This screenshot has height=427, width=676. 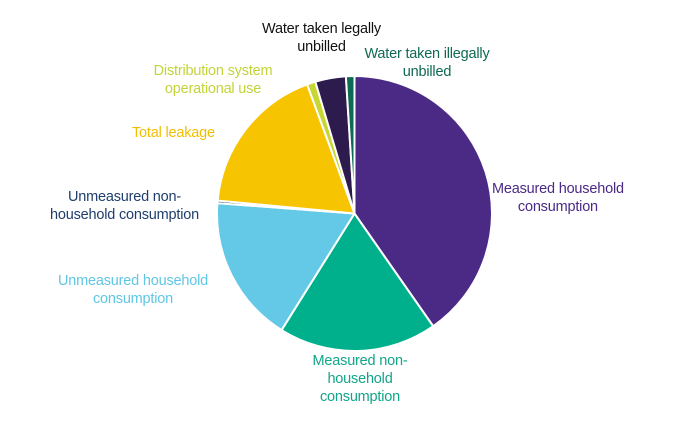 I want to click on label-illegally-unbilled: Water taken illegally unbilled, so click(x=427, y=63).